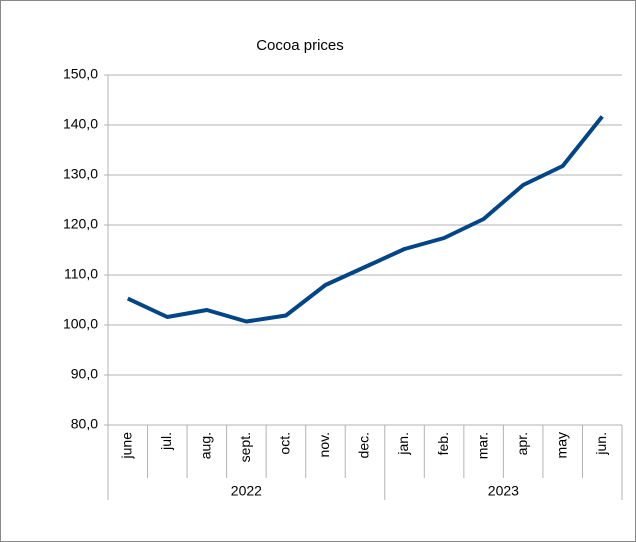 This screenshot has width=636, height=542. I want to click on chart-title: Cocoa prices, so click(300, 45).